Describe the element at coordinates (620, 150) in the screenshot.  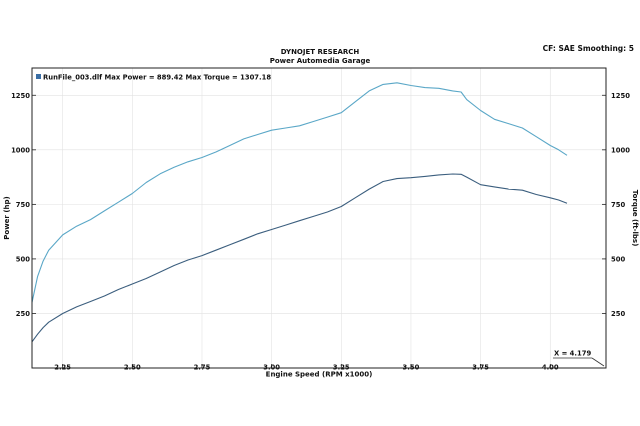
I see `y-tick-label-right: 1000` at that location.